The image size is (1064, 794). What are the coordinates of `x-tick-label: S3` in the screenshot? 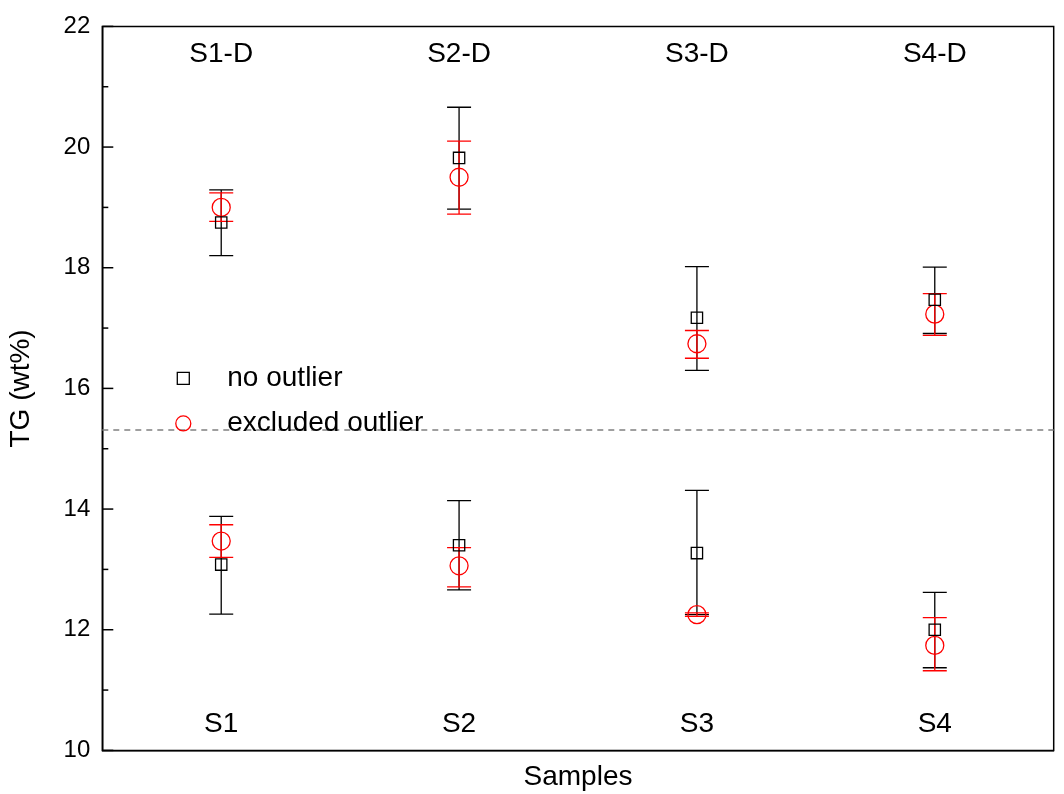 It's located at (697, 723).